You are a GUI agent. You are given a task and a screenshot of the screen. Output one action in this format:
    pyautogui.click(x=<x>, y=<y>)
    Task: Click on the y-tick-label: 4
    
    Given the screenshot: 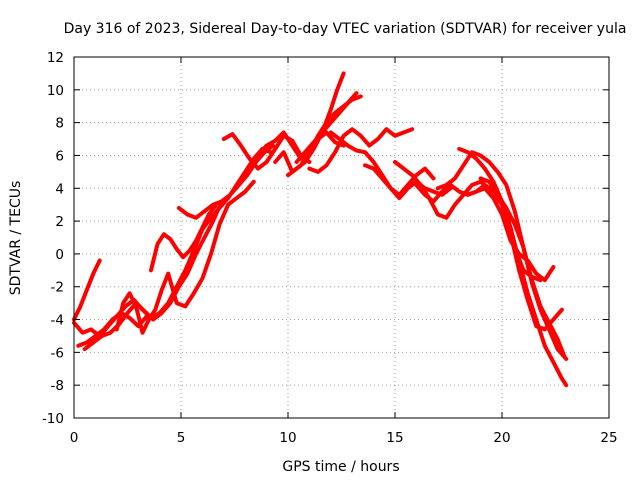 What is the action you would take?
    pyautogui.click(x=59, y=189)
    